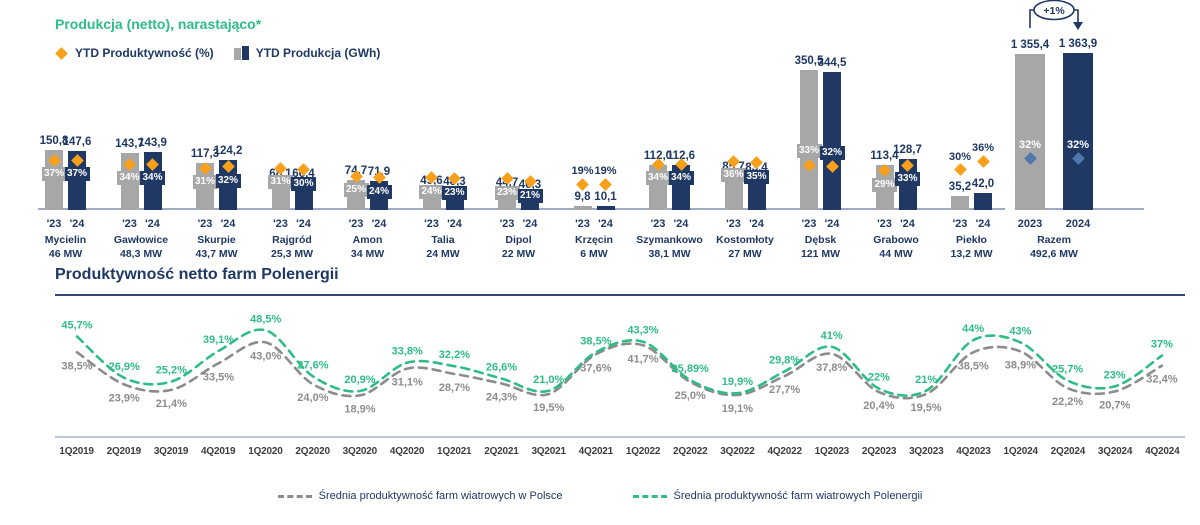 The image size is (1200, 525). Describe the element at coordinates (216, 254) in the screenshot. I see `farm-capacity: 43,7 MW` at that location.